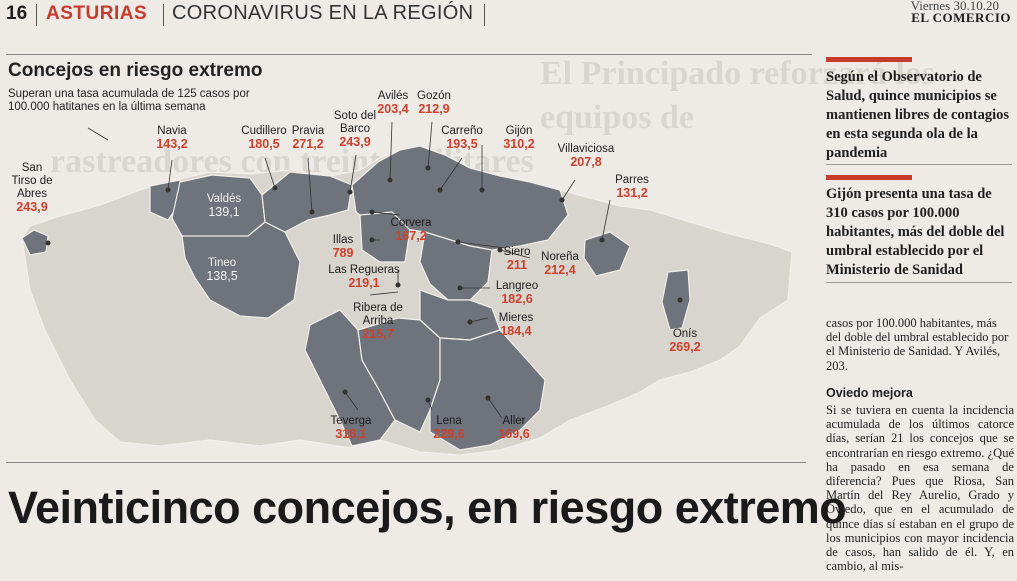  What do you see at coordinates (378, 334) in the screenshot?
I see `council-value: 215,7` at bounding box center [378, 334].